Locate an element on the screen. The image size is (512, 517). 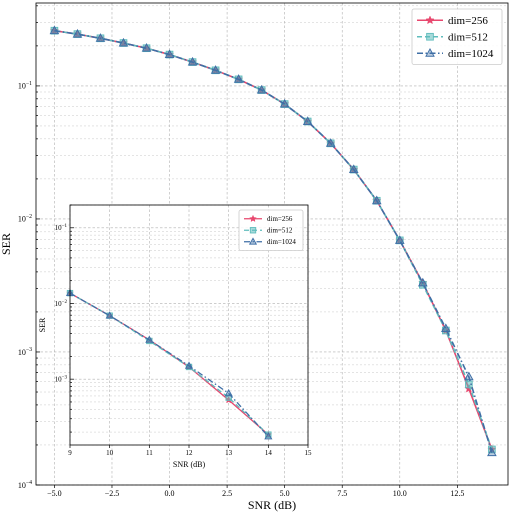
x-tick-label: 11 is located at coordinates (149, 453).